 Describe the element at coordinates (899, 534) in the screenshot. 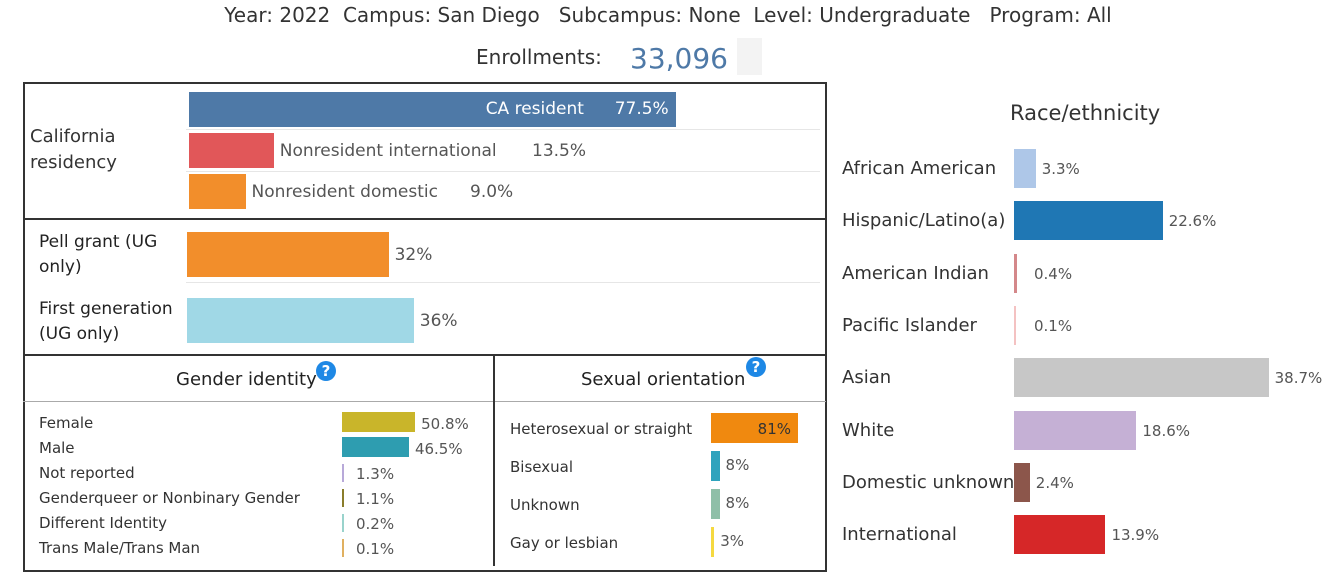

I see `race-category-label: International` at that location.